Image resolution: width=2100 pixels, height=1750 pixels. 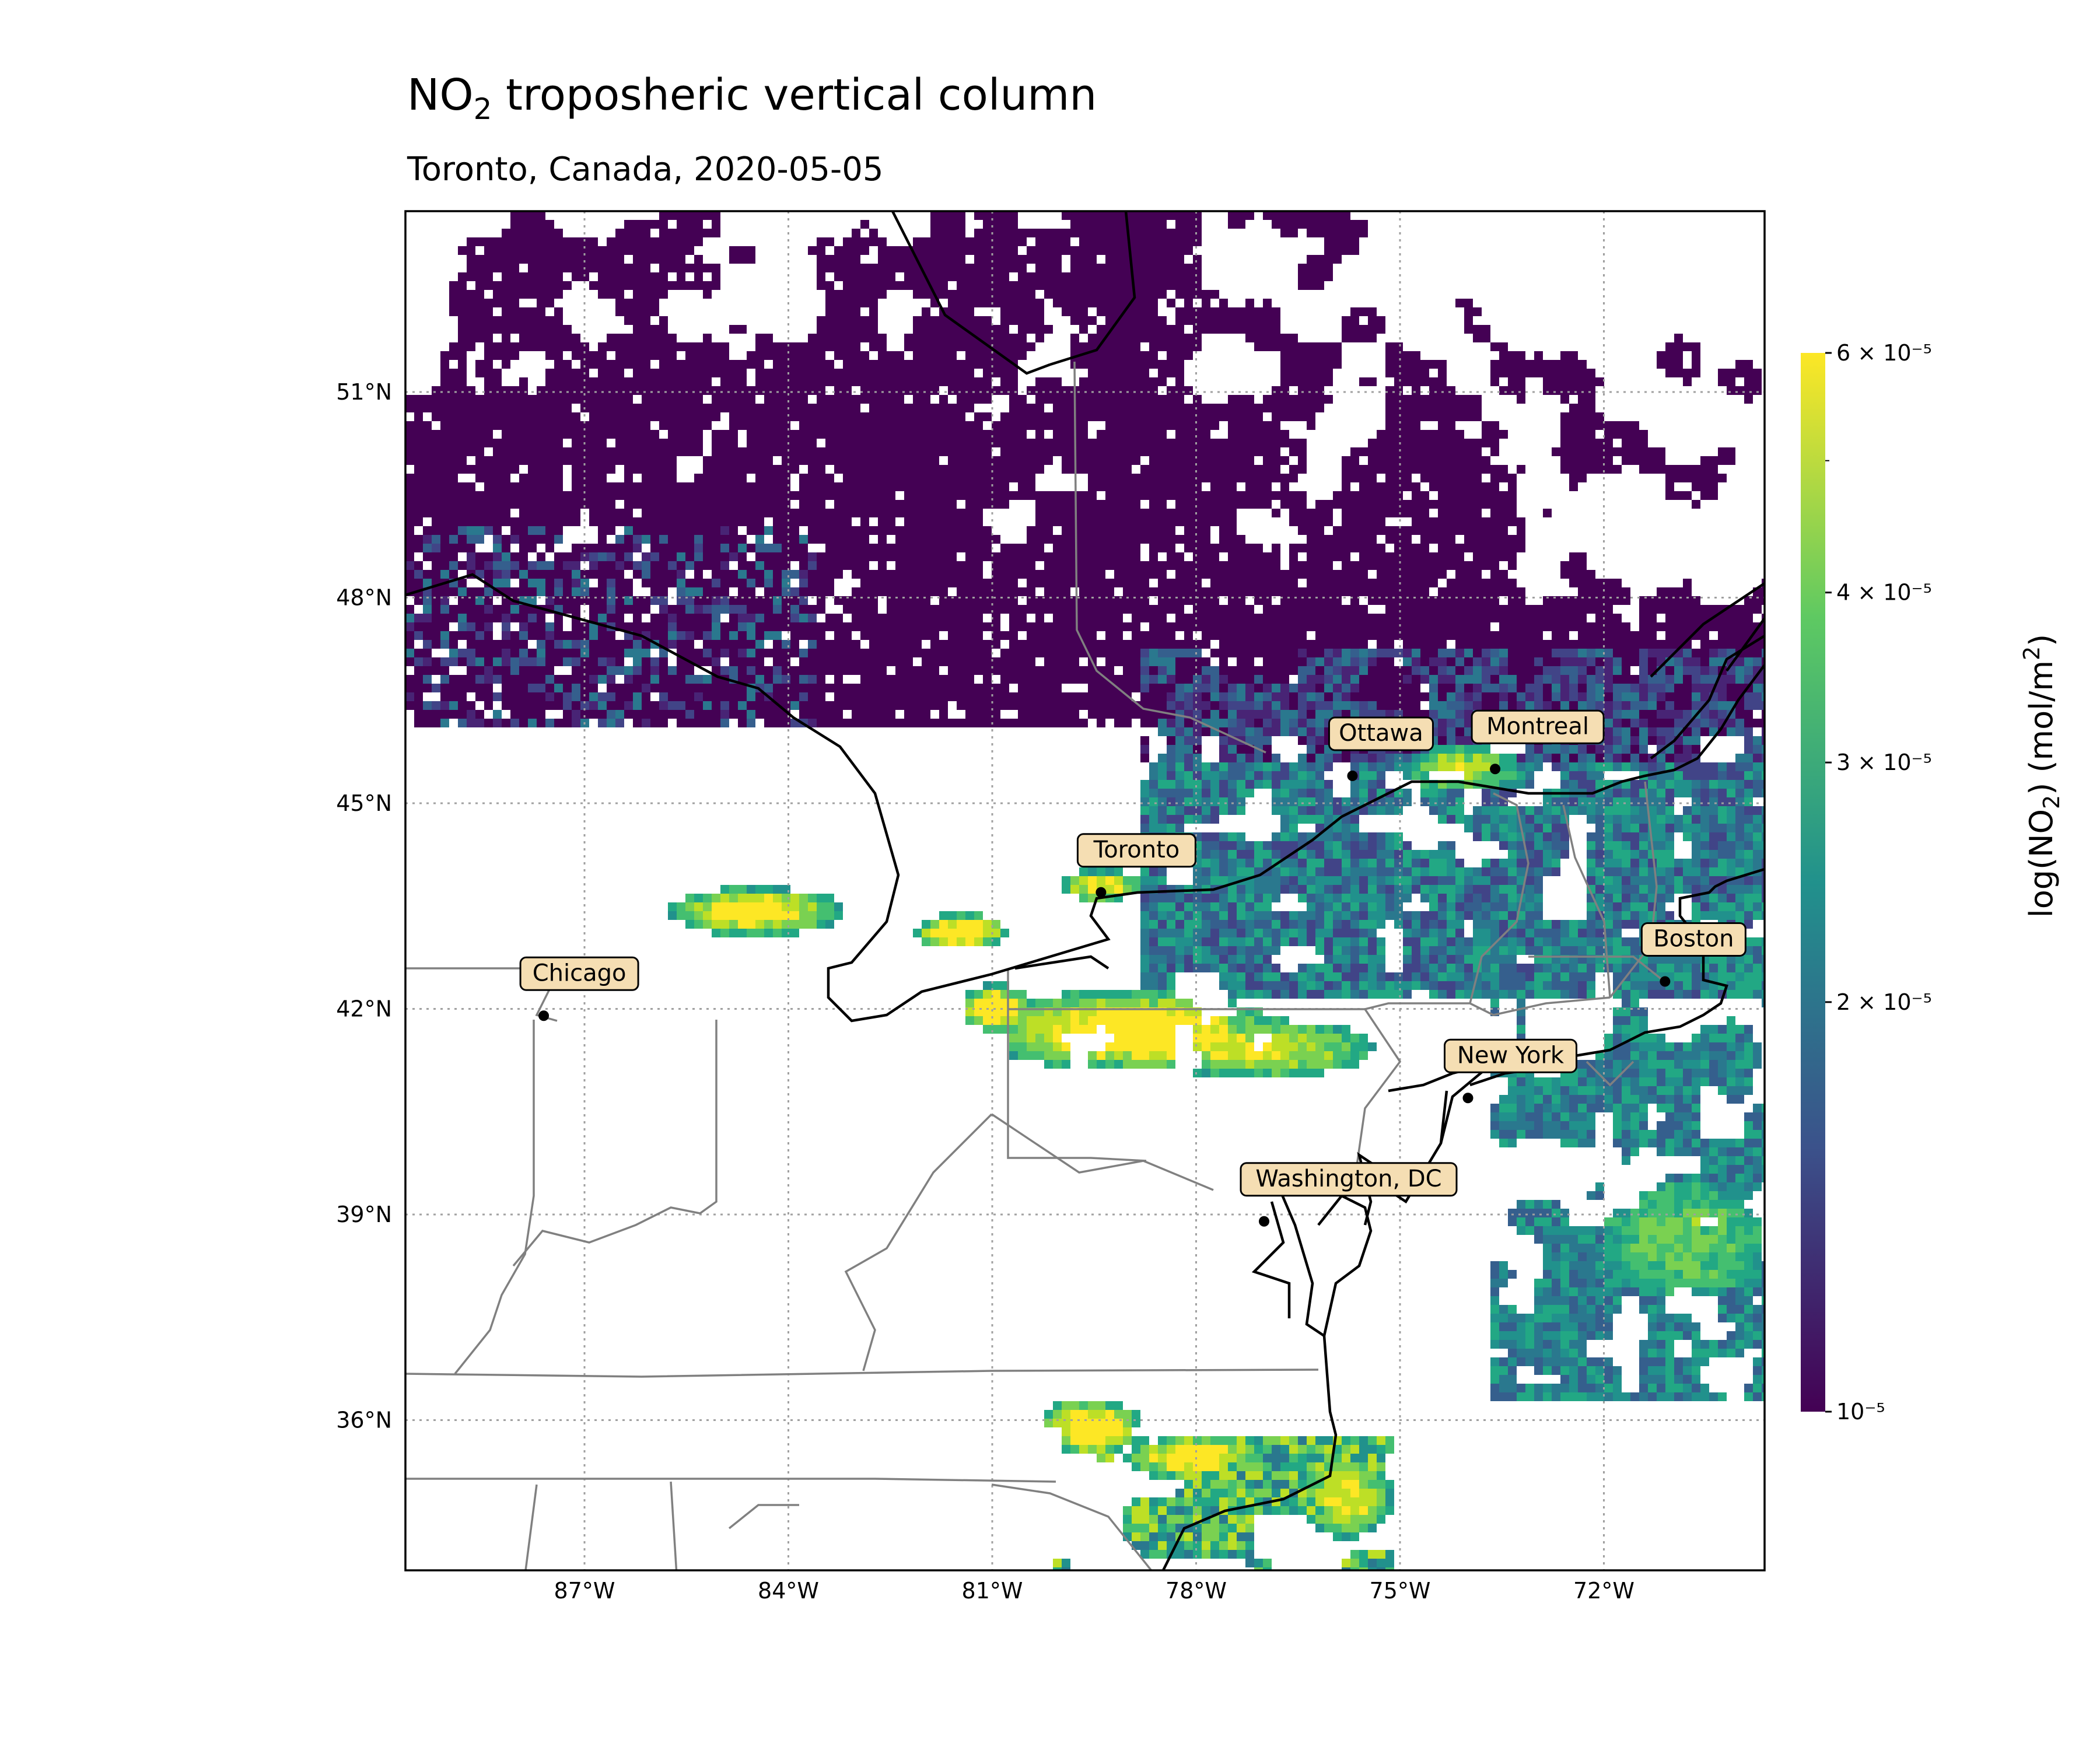 I want to click on colorbar-tick-label: 10⁻⁵, so click(x=1860, y=1412).